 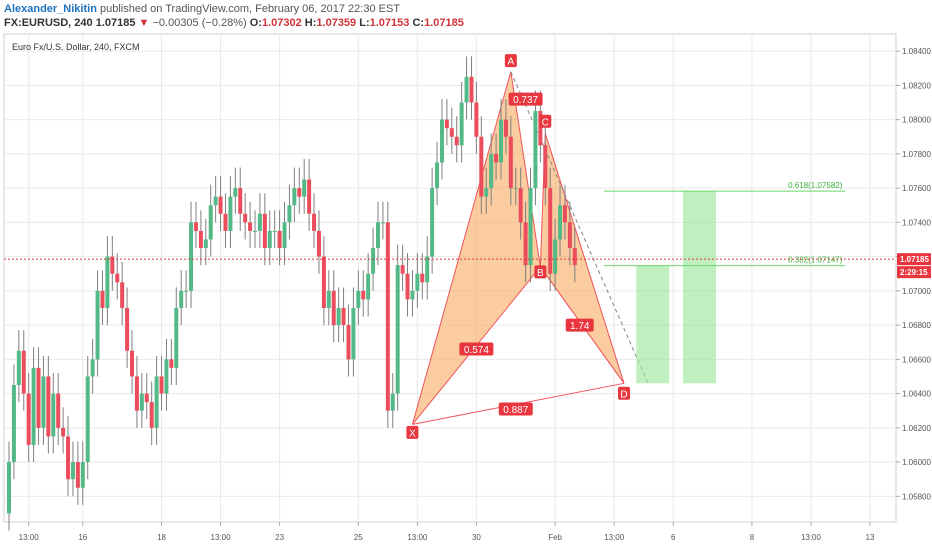 I want to click on pattern-point-b-bg, so click(x=540, y=272).